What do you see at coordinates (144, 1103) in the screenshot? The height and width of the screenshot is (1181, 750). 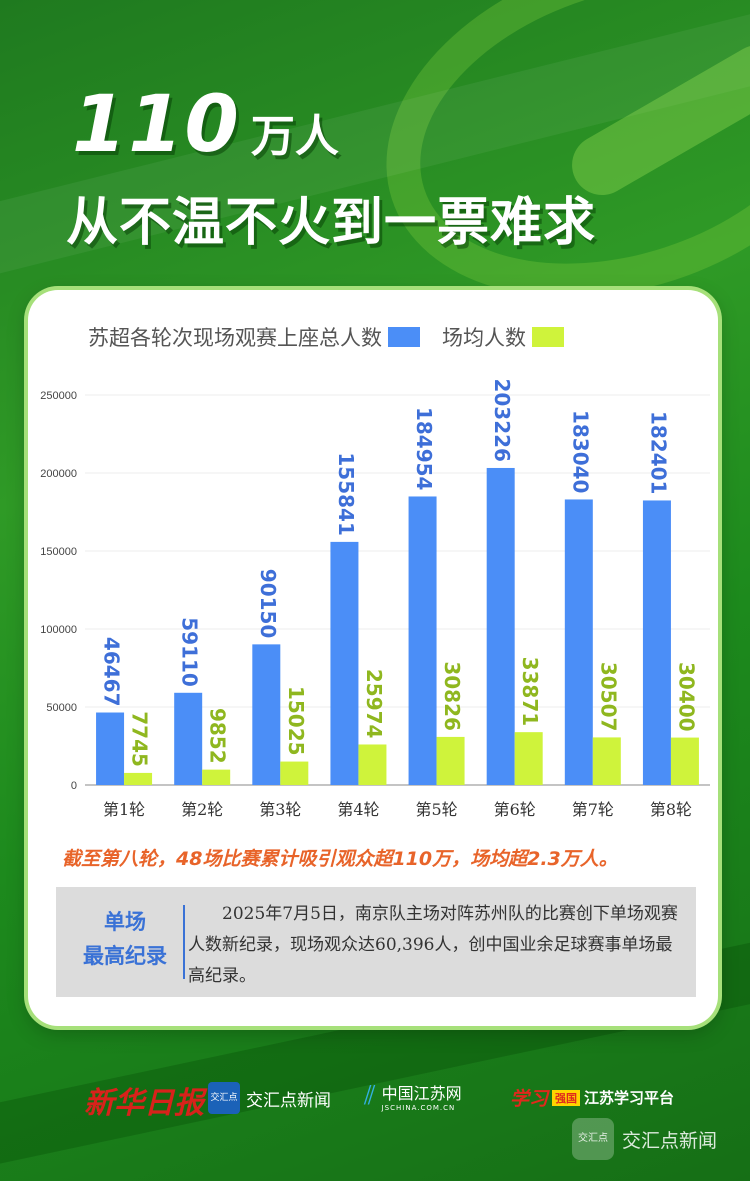 I see `xinhua-daily-logo: 新华日报` at bounding box center [144, 1103].